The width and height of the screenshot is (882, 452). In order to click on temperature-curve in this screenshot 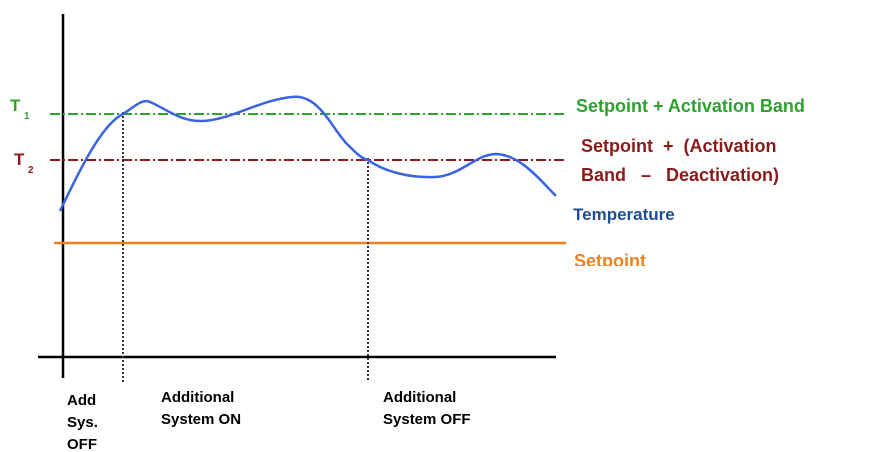, I will do `click(307, 153)`.